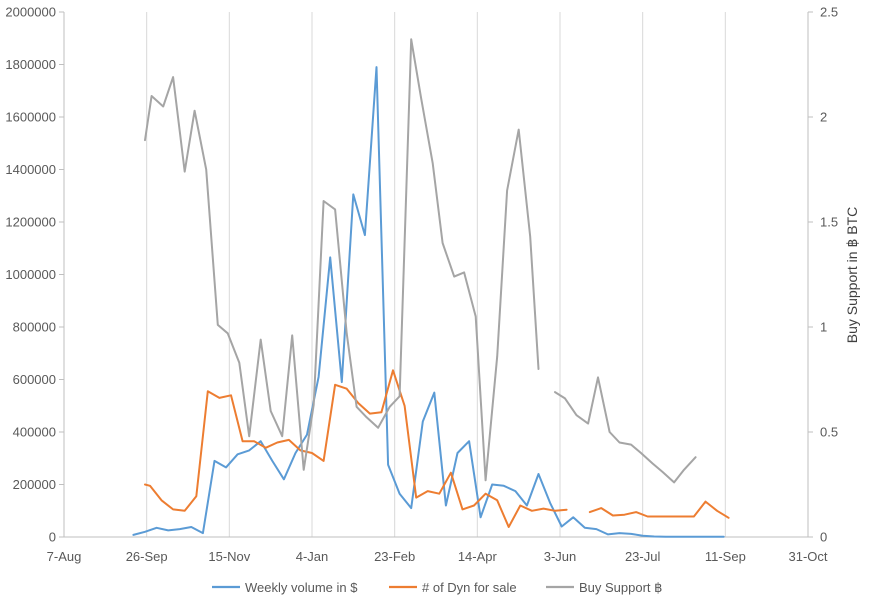 The image size is (872, 606). Describe the element at coordinates (30, 274) in the screenshot. I see `y-tick-label: 1000000` at that location.